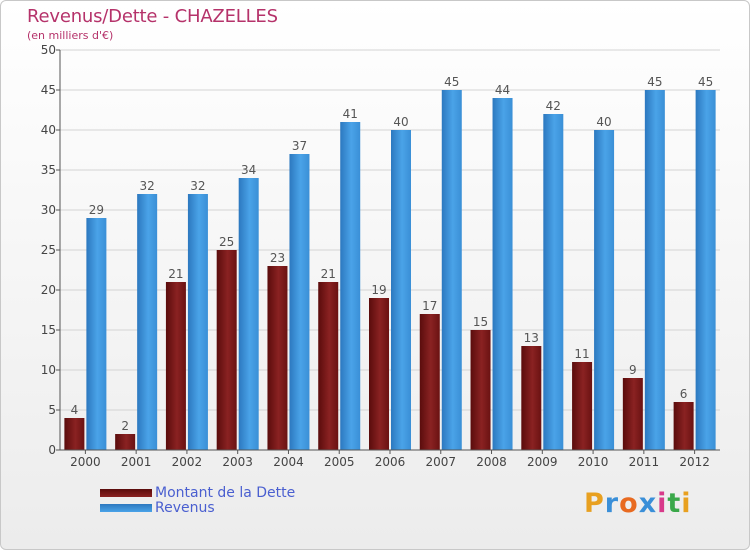 The image size is (750, 550). I want to click on x-tick-label: 2003, so click(237, 462).